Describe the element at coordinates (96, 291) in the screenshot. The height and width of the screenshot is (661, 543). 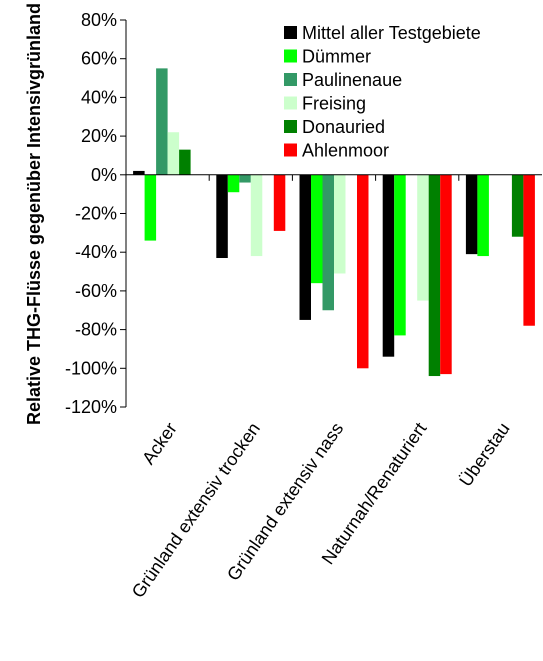
I see `y-tick-label: -60%` at that location.